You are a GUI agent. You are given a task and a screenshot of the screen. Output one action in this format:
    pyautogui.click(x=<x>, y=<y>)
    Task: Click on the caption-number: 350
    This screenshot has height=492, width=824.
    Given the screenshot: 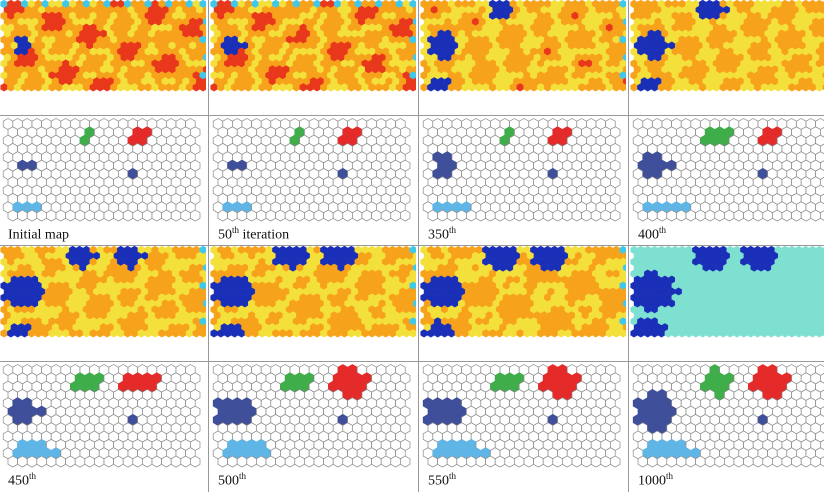 What is the action you would take?
    pyautogui.click(x=438, y=235)
    